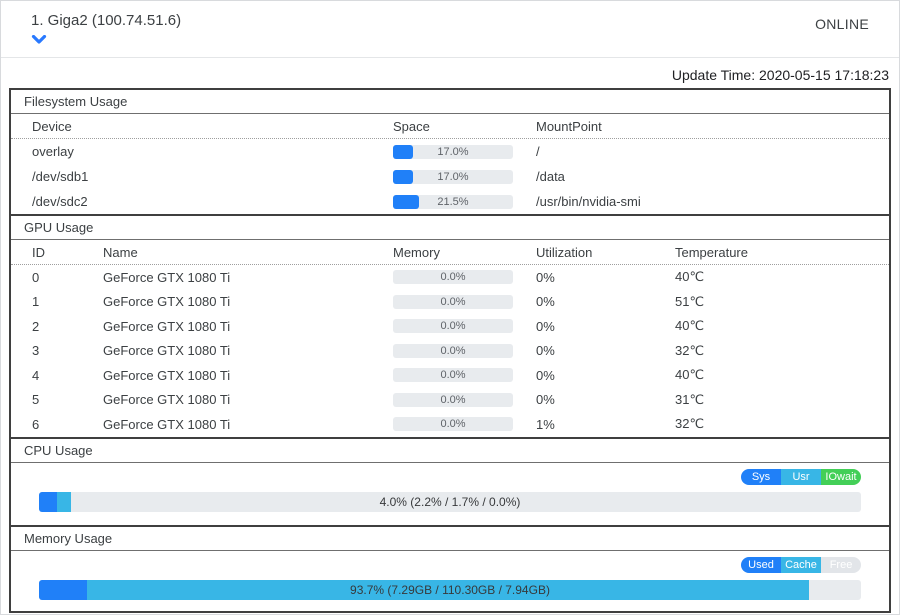  What do you see at coordinates (450, 102) in the screenshot?
I see `filesystem-section-title: Filesystem Usage` at bounding box center [450, 102].